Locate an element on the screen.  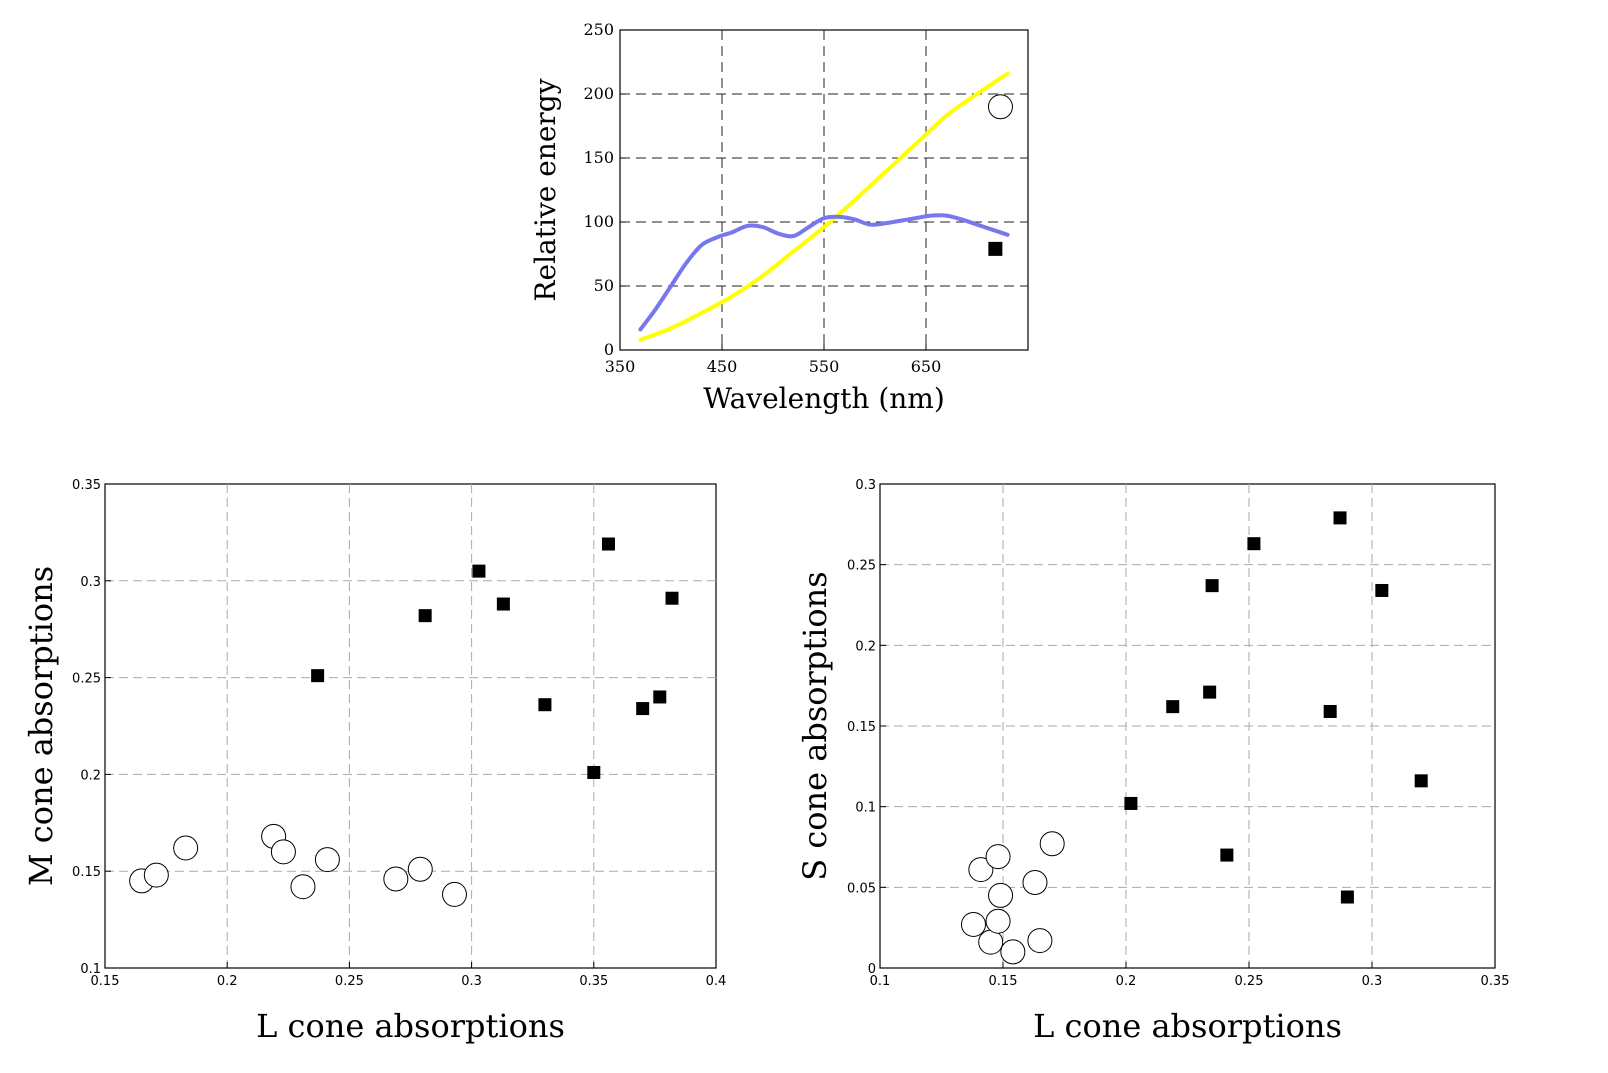
y-tick-label: 250 is located at coordinates (598, 29).